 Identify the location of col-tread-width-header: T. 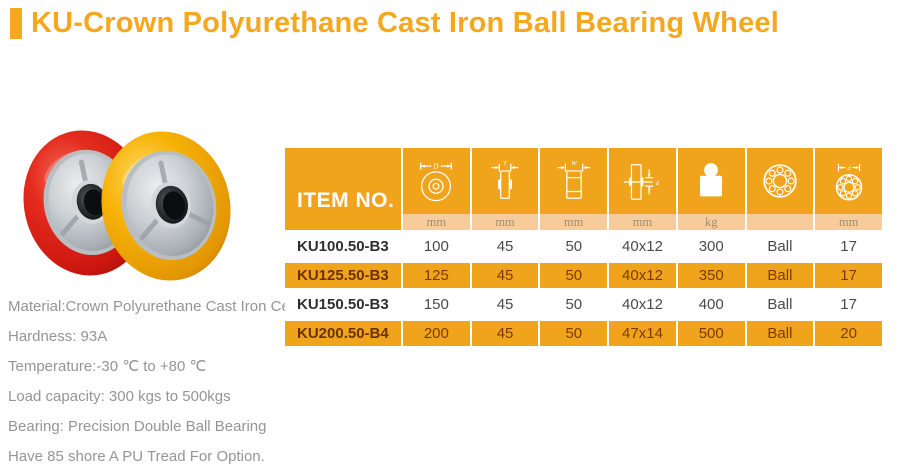
(505, 181).